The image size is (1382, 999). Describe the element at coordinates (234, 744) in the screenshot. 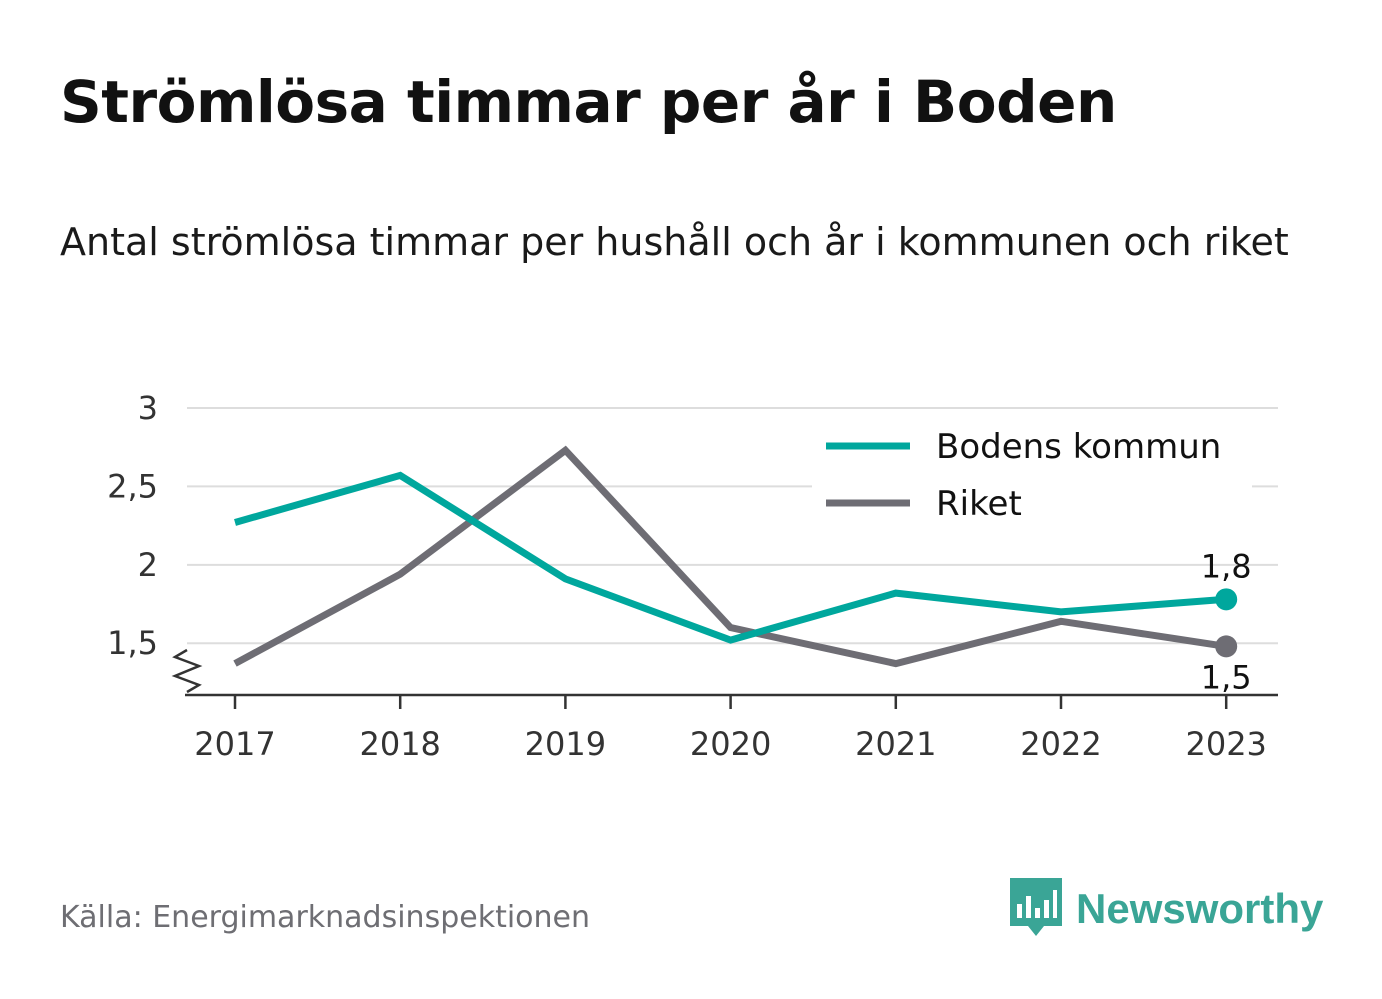

I see `x-tick-label: 2017` at that location.